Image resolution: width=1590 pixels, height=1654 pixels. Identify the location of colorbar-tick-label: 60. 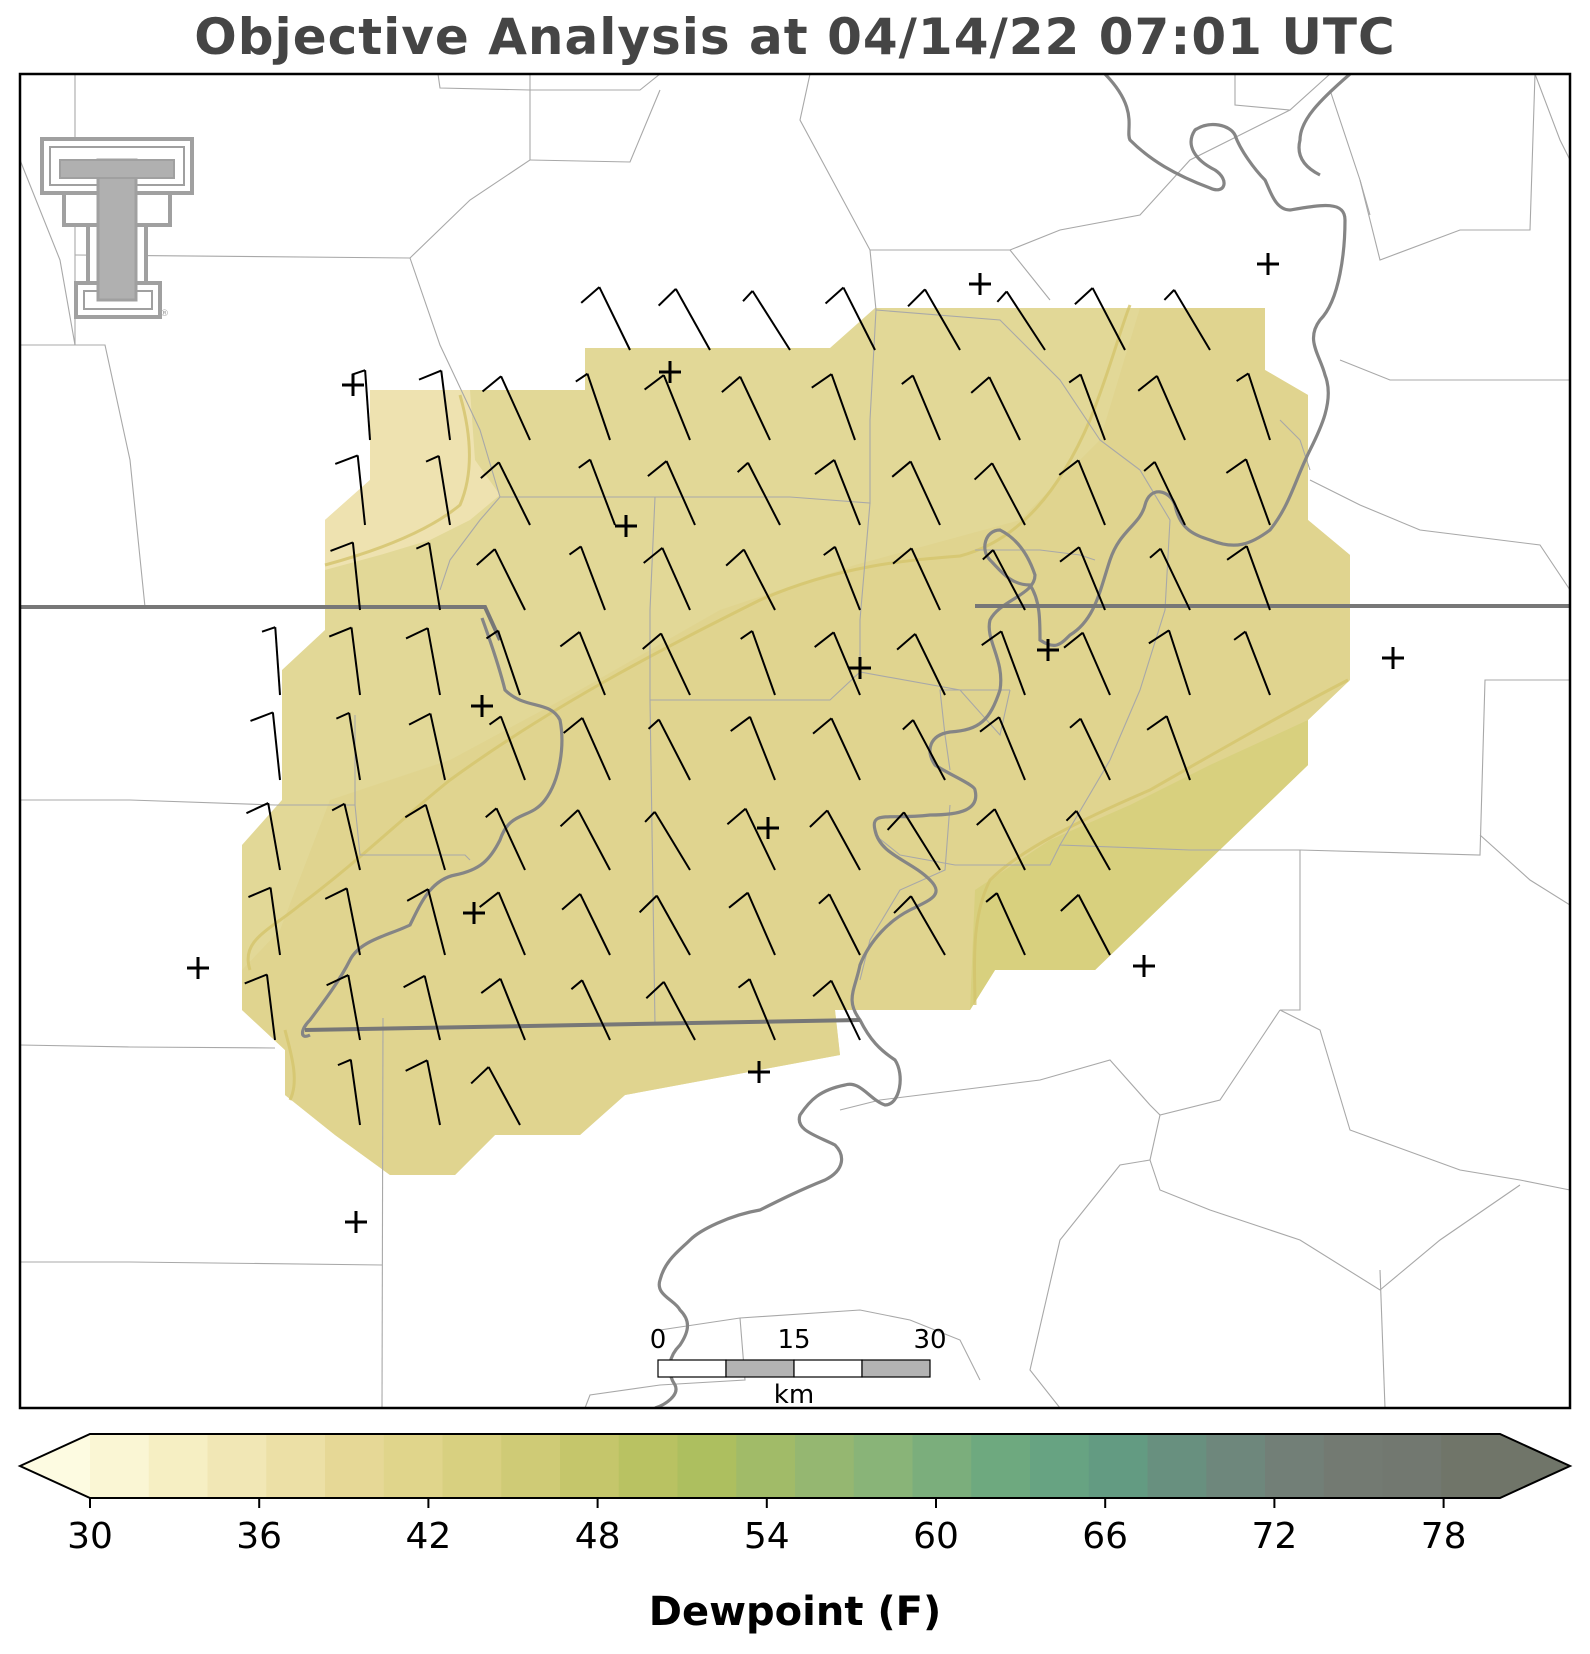
(936, 1536).